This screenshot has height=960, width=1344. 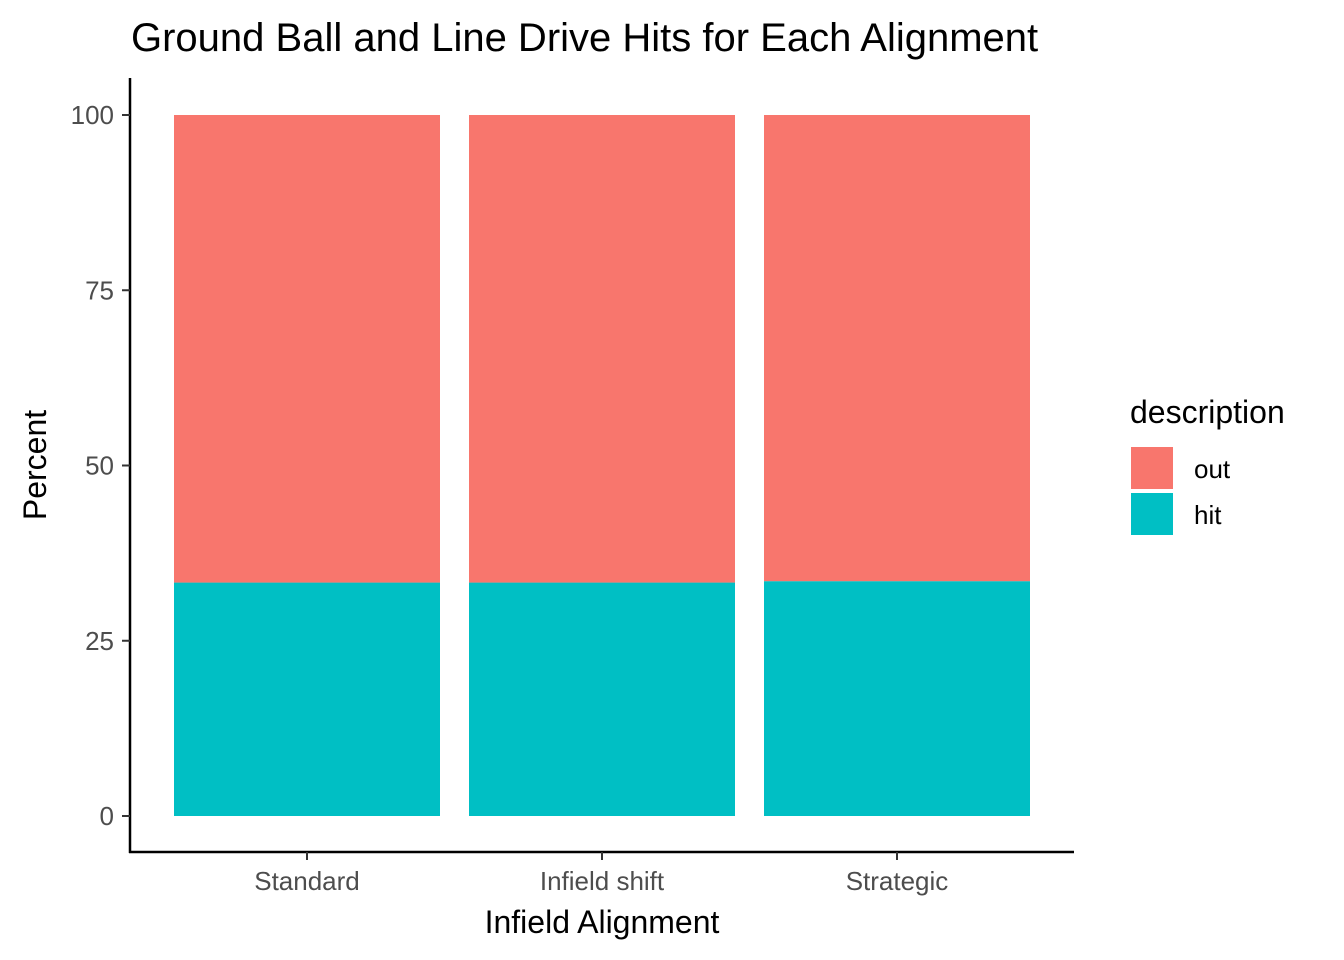 I want to click on bar-out-infield-shift, so click(x=602, y=349).